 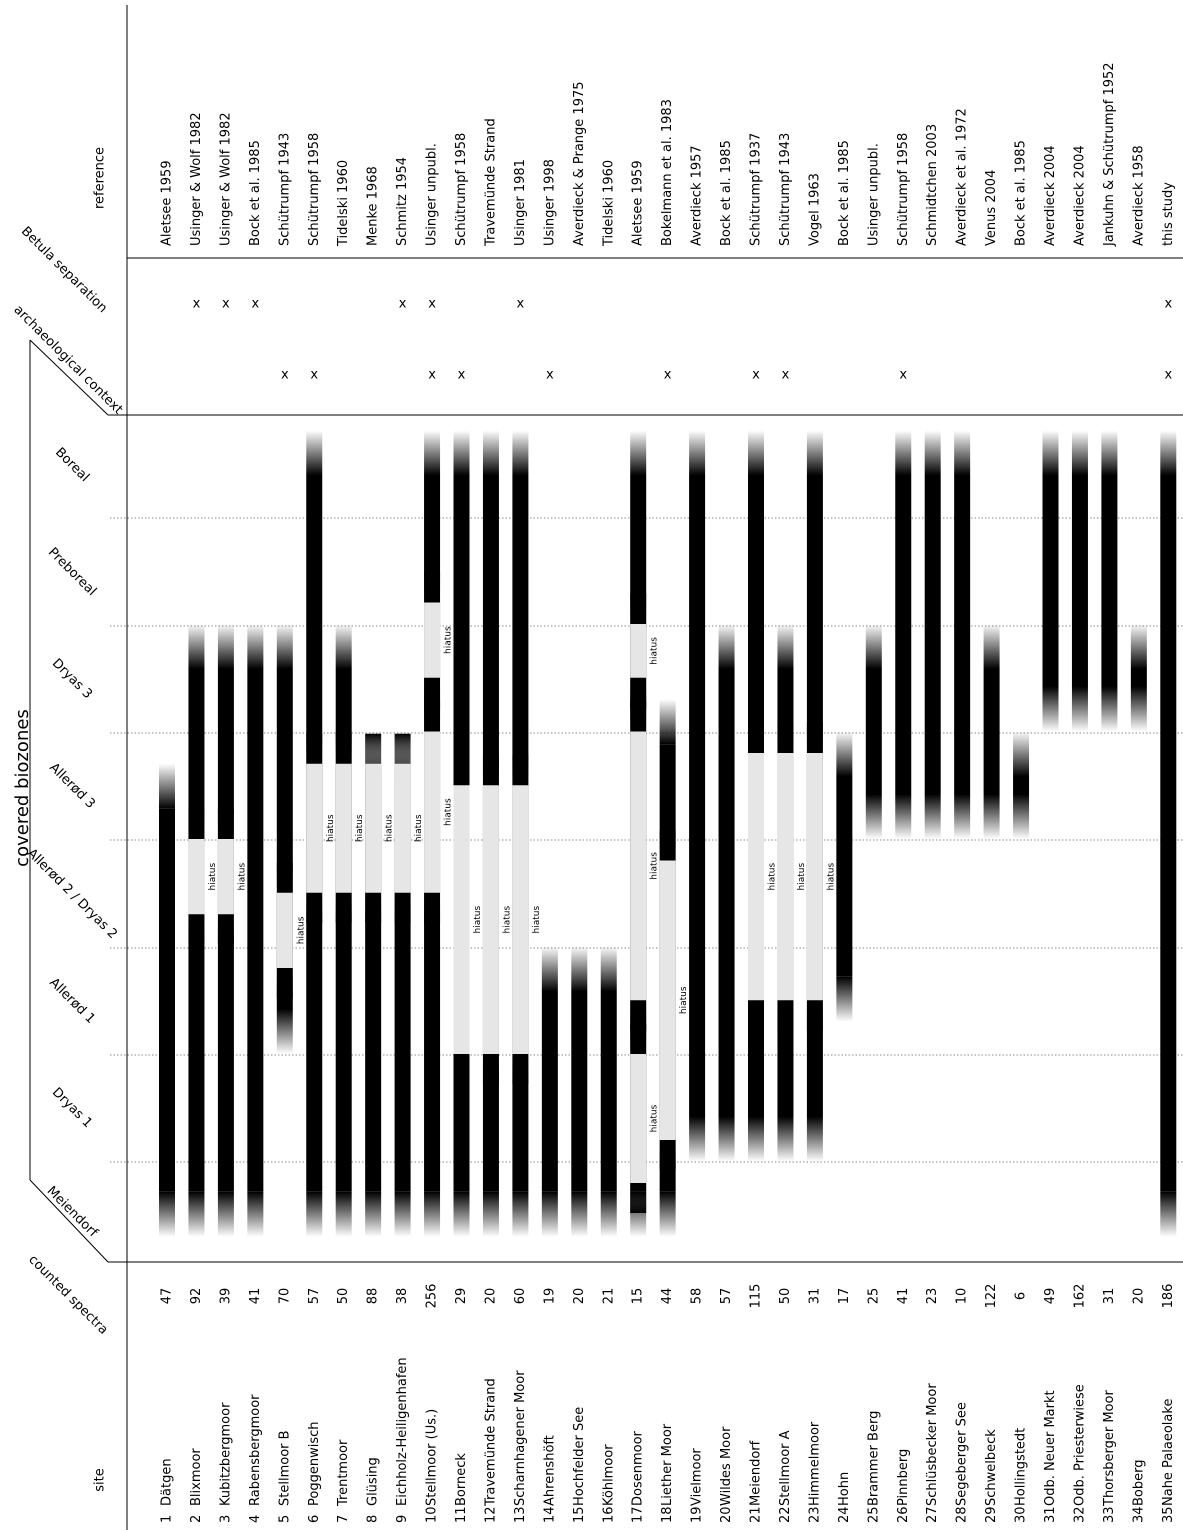 What do you see at coordinates (373, 1519) in the screenshot?
I see `site-number: 8` at bounding box center [373, 1519].